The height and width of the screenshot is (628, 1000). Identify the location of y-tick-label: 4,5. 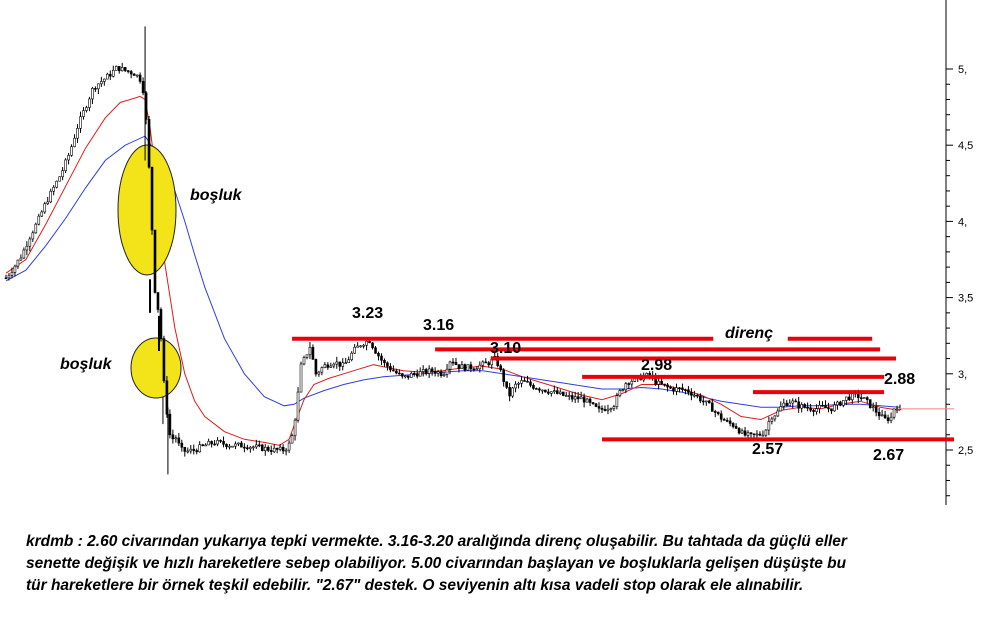
(965, 146).